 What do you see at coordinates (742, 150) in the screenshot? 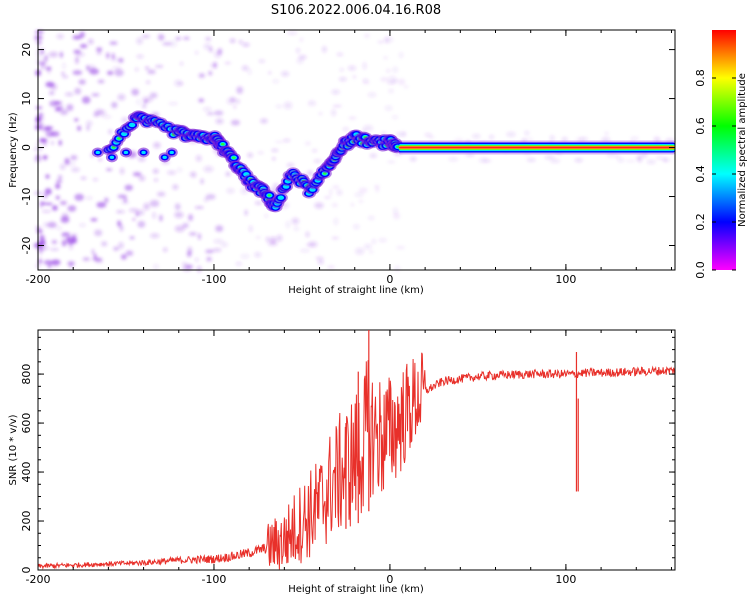
I see `colorbar-label: Normalized spectral amplitude` at bounding box center [742, 150].